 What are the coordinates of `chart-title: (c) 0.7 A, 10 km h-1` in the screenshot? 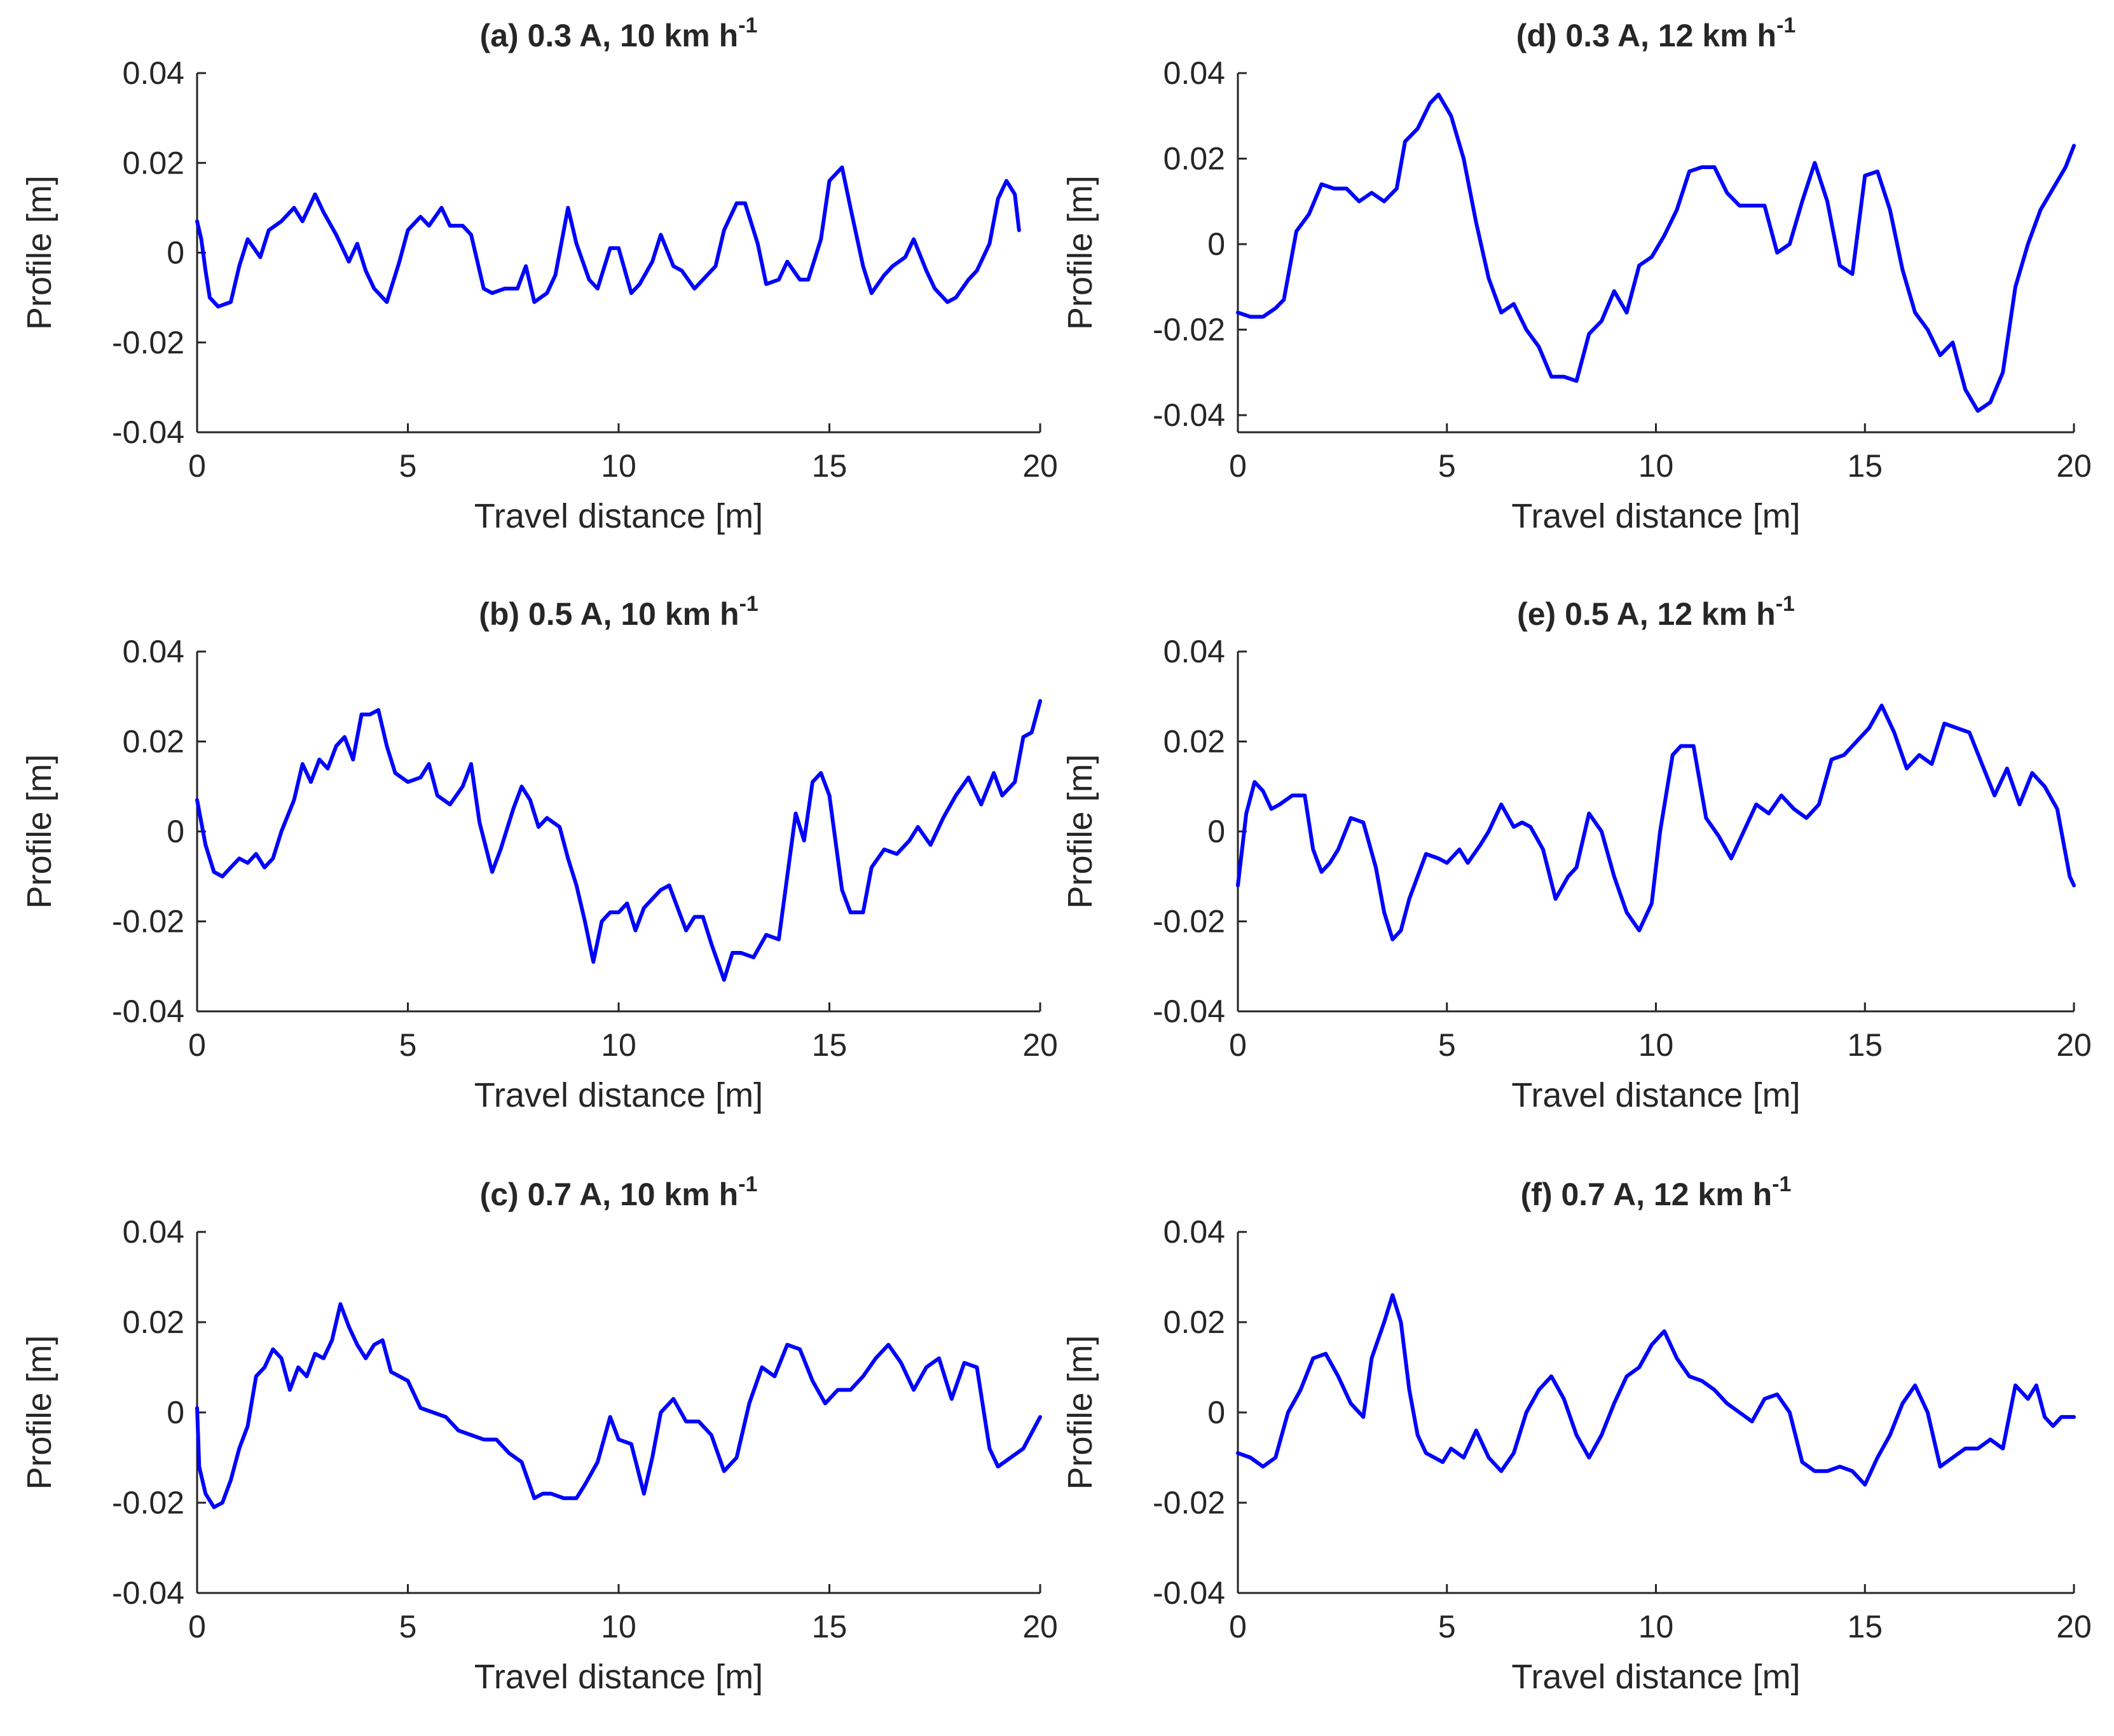 It's located at (619, 1192).